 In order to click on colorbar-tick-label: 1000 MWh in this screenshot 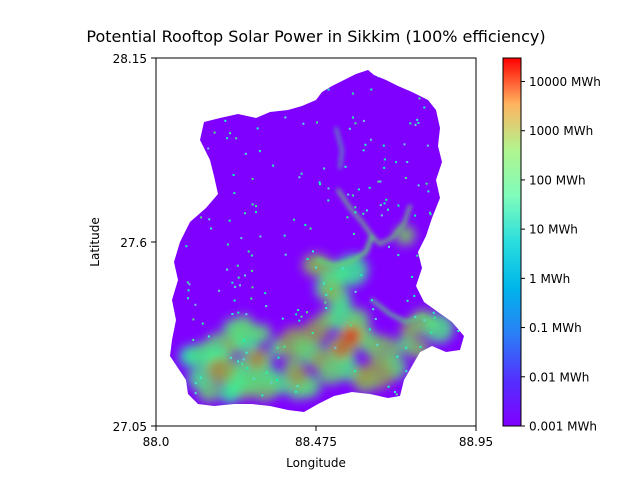, I will do `click(561, 131)`.